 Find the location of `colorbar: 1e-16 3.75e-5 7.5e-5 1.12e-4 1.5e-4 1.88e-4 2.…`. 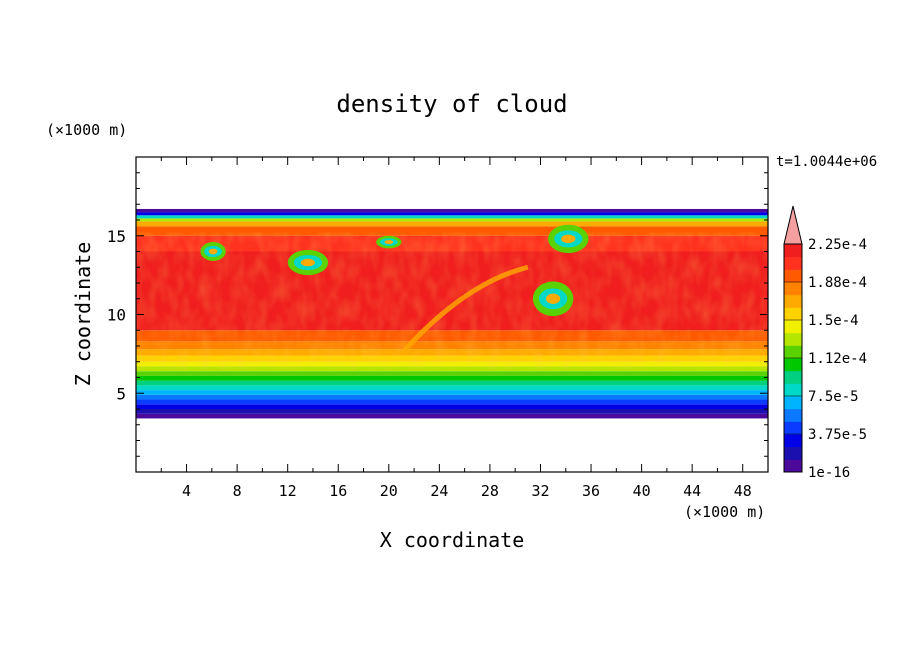

colorbar: 1e-16 3.75e-5 7.5e-5 1.12e-4 1.5e-4 1.88e-4 2.… is located at coordinates (825, 343).